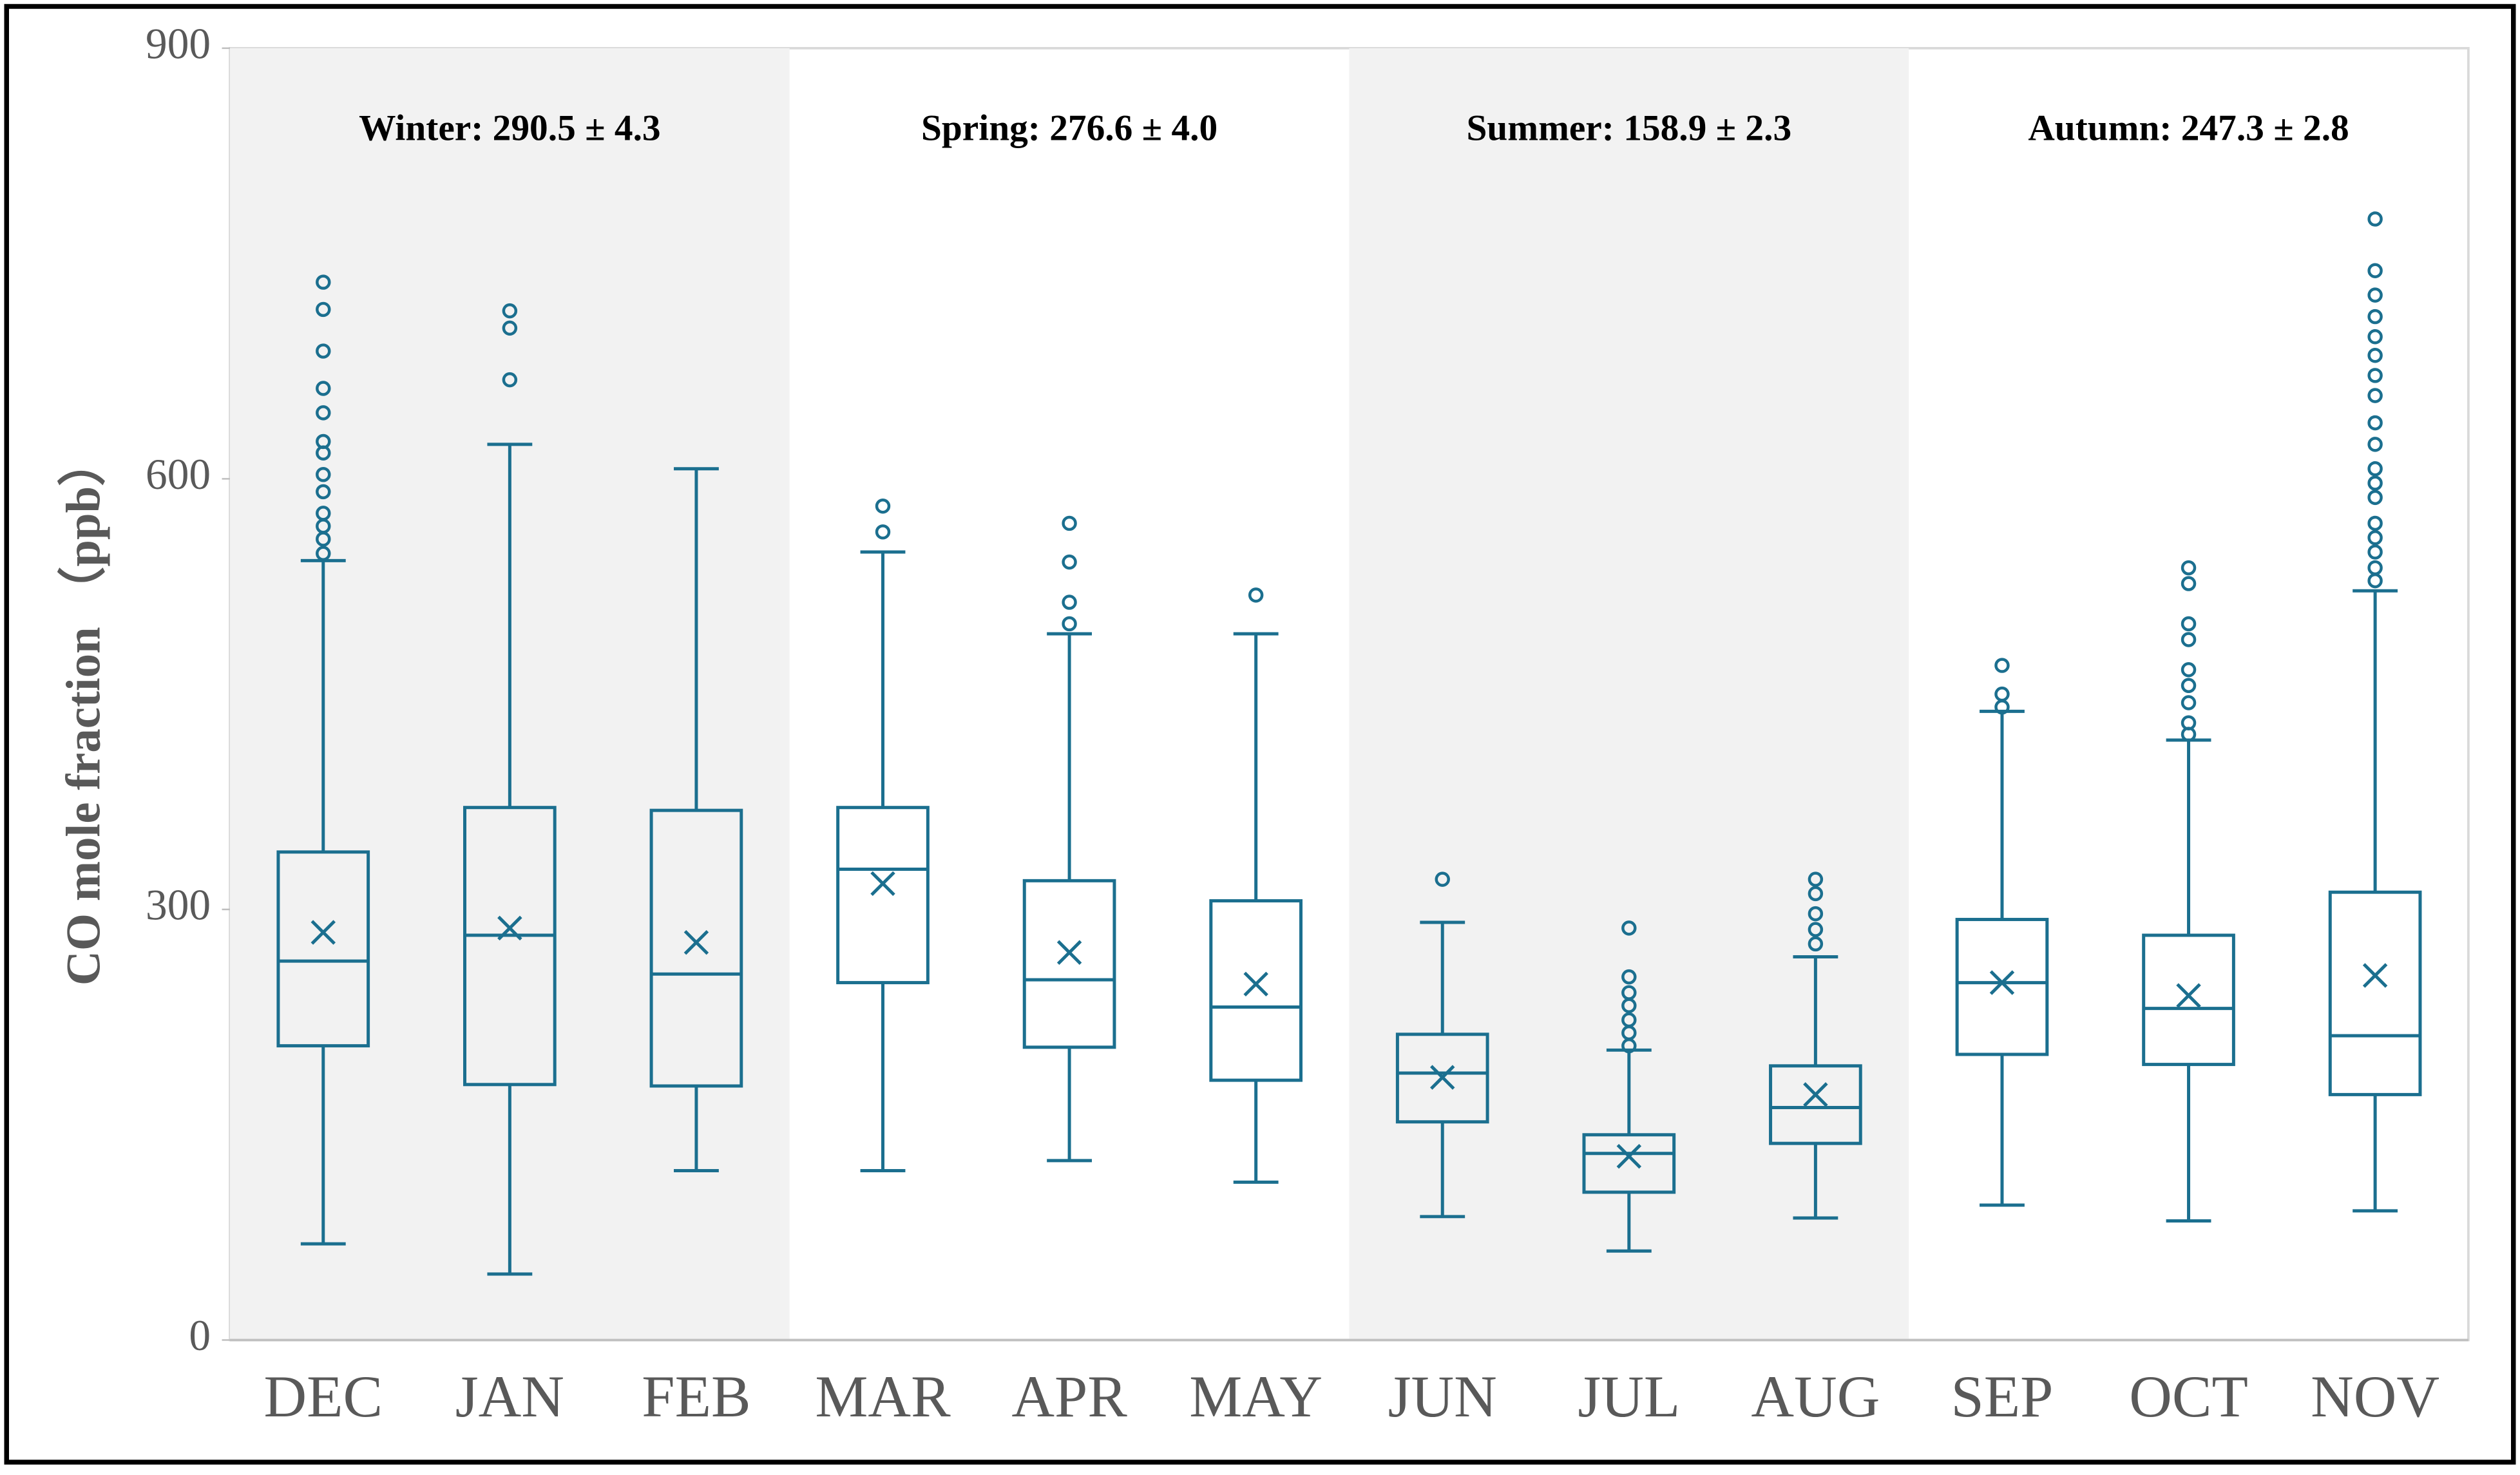 The width and height of the screenshot is (2520, 1475). I want to click on y-tick-label: 900, so click(178, 43).